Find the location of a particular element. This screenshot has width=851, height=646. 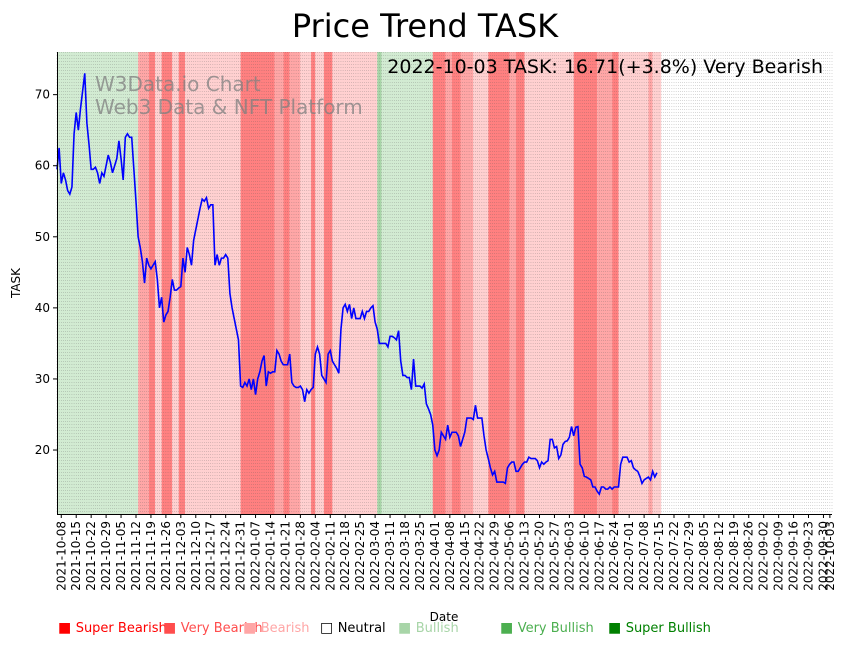

x-tick-label: 2022-10-03 is located at coordinates (830, 556).